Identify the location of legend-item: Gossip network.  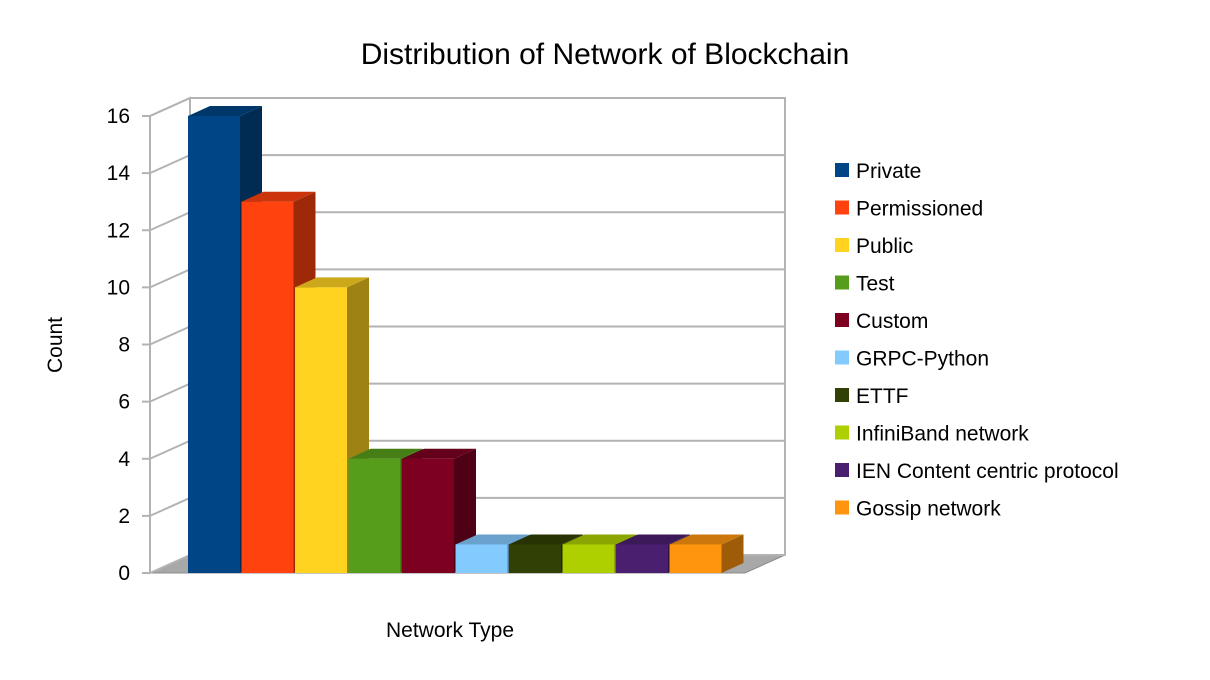
(918, 509).